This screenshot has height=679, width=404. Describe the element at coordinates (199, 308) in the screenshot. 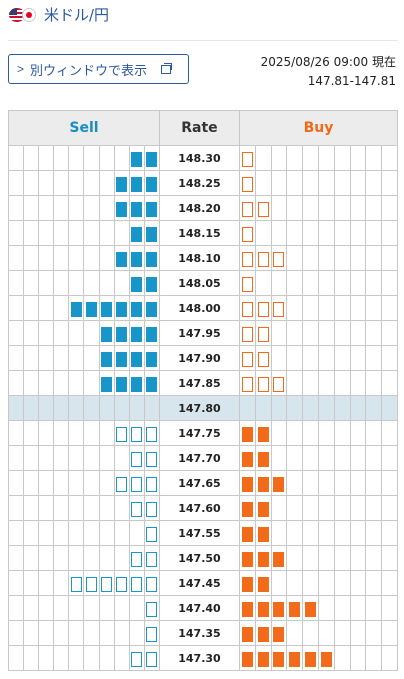

I see `rate-cell: 148.00` at that location.